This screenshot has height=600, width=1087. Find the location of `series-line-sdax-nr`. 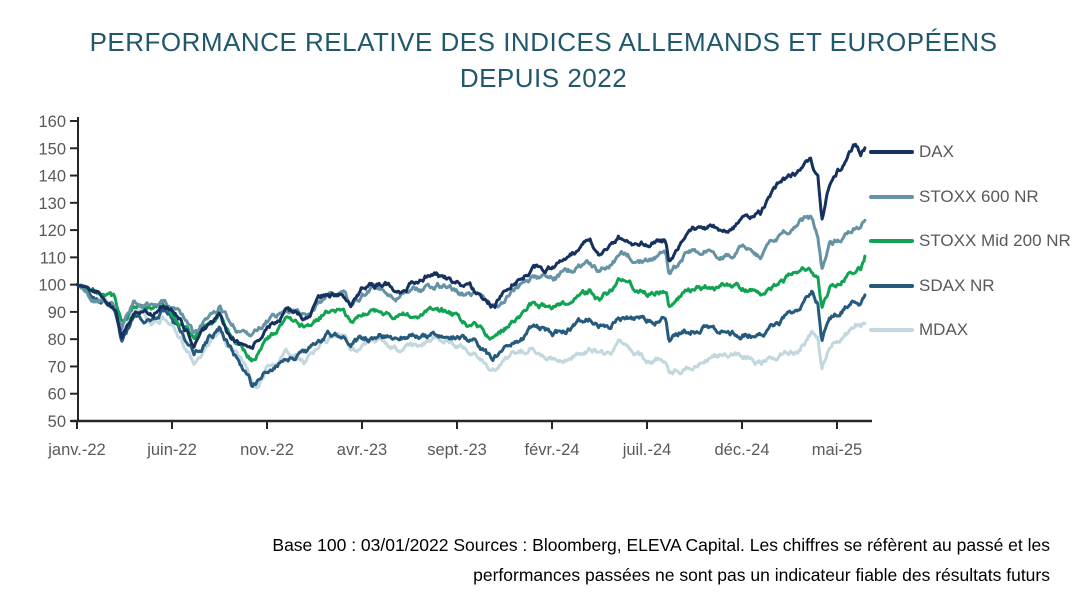

series-line-sdax-nr is located at coordinates (471, 335).